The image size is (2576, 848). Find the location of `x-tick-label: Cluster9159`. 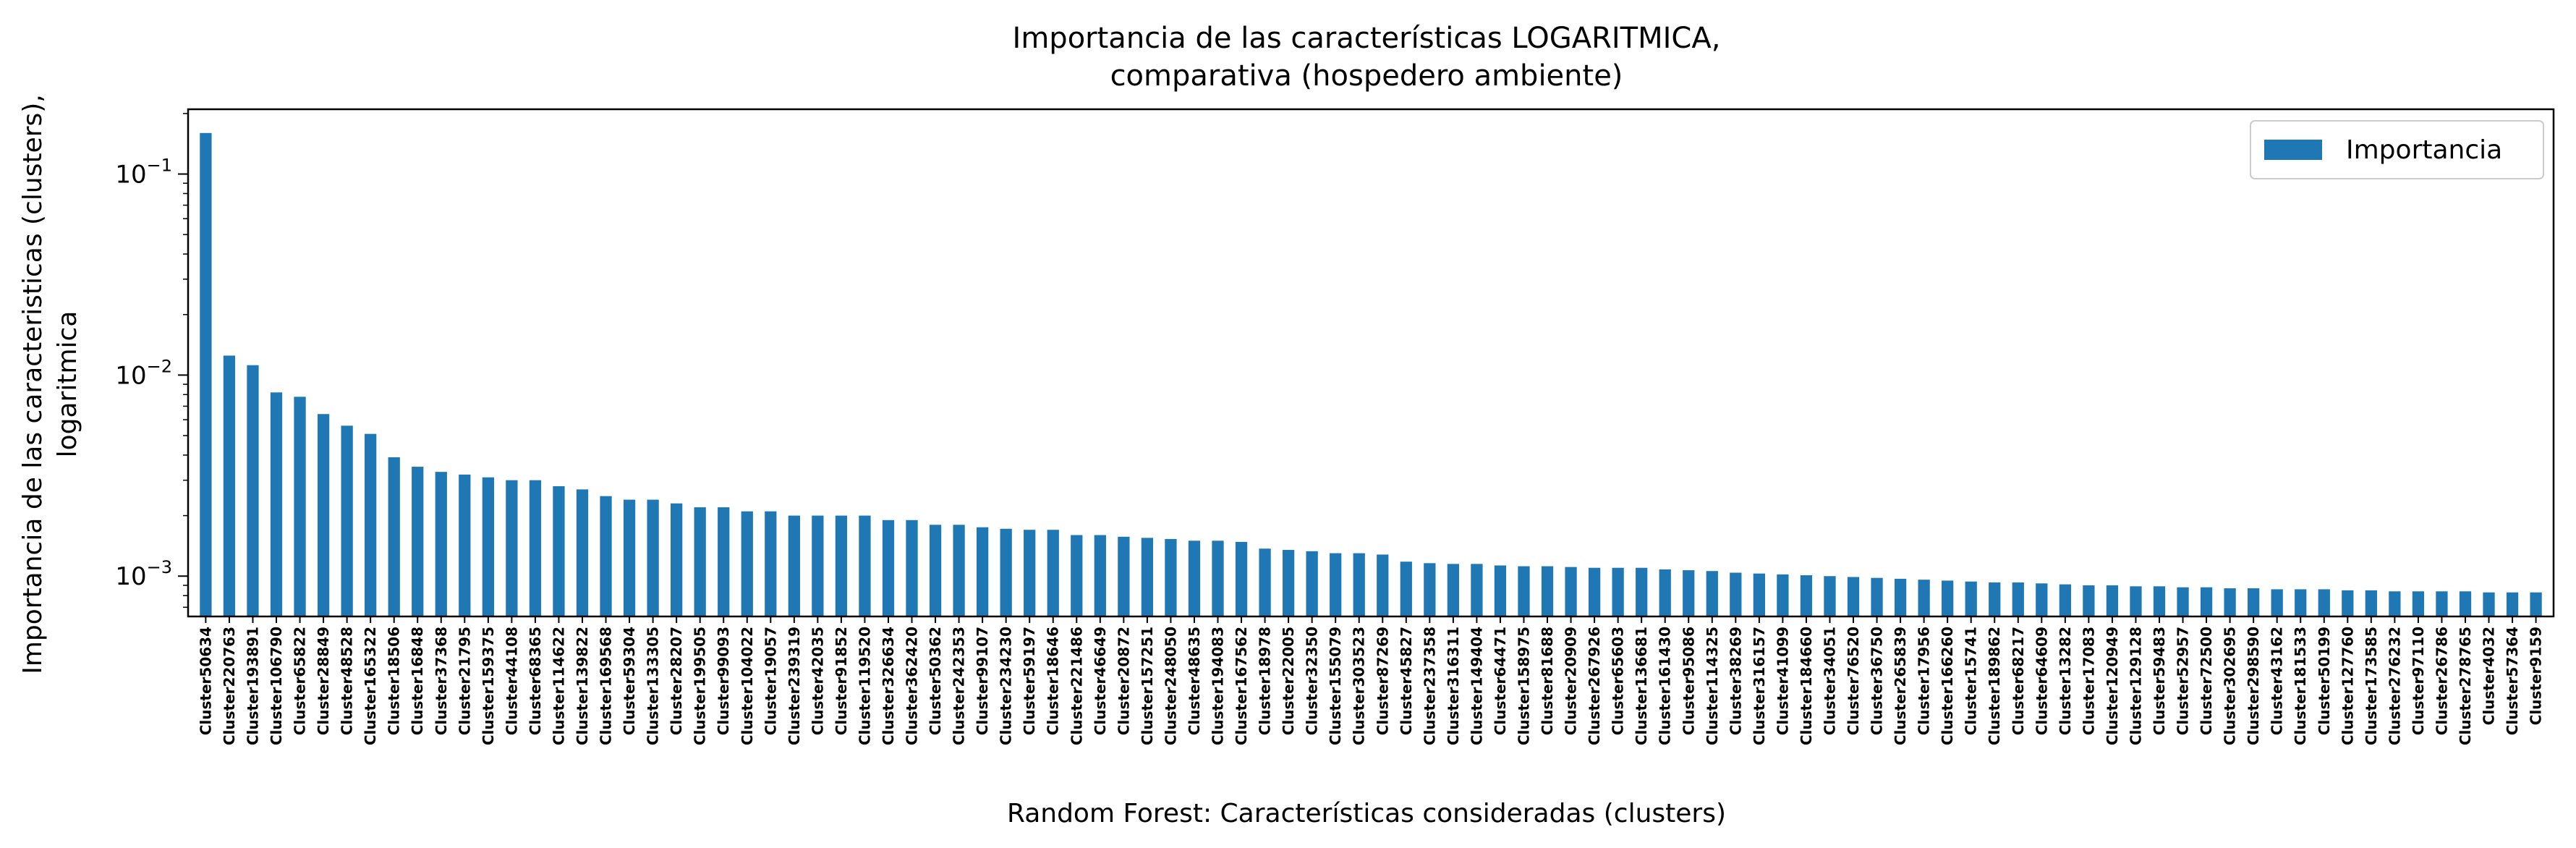

x-tick-label: Cluster9159 is located at coordinates (2536, 676).